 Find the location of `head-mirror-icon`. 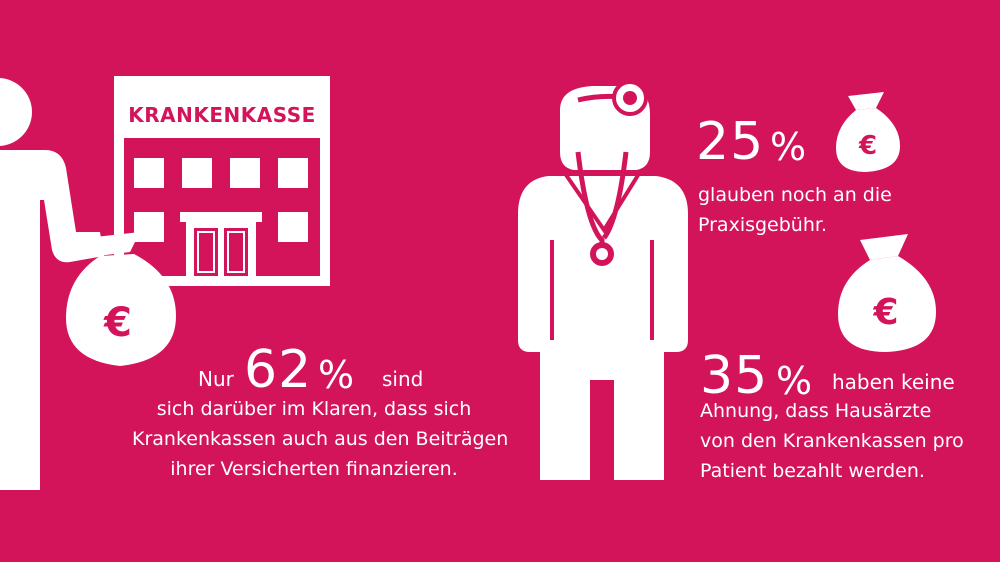

head-mirror-icon is located at coordinates (612, 98).